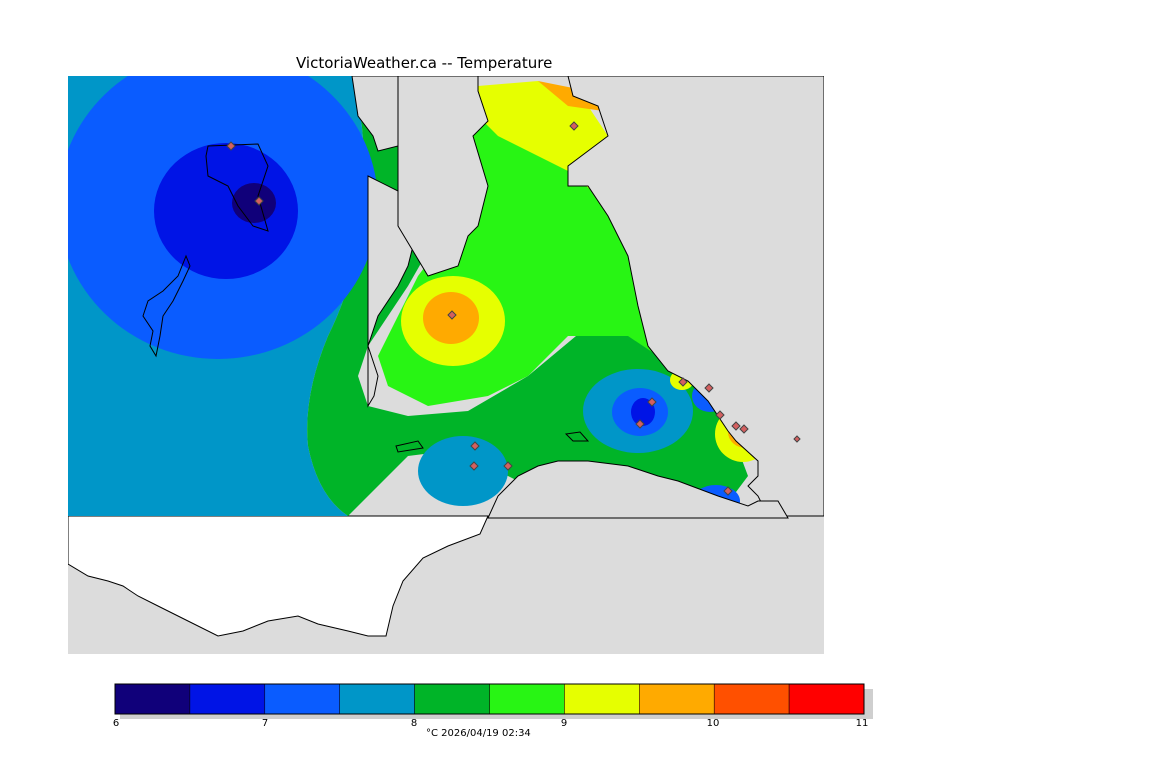 The image size is (1152, 768). What do you see at coordinates (424, 63) in the screenshot?
I see `map-title: VictoriaWeather.ca -- Temperature` at bounding box center [424, 63].